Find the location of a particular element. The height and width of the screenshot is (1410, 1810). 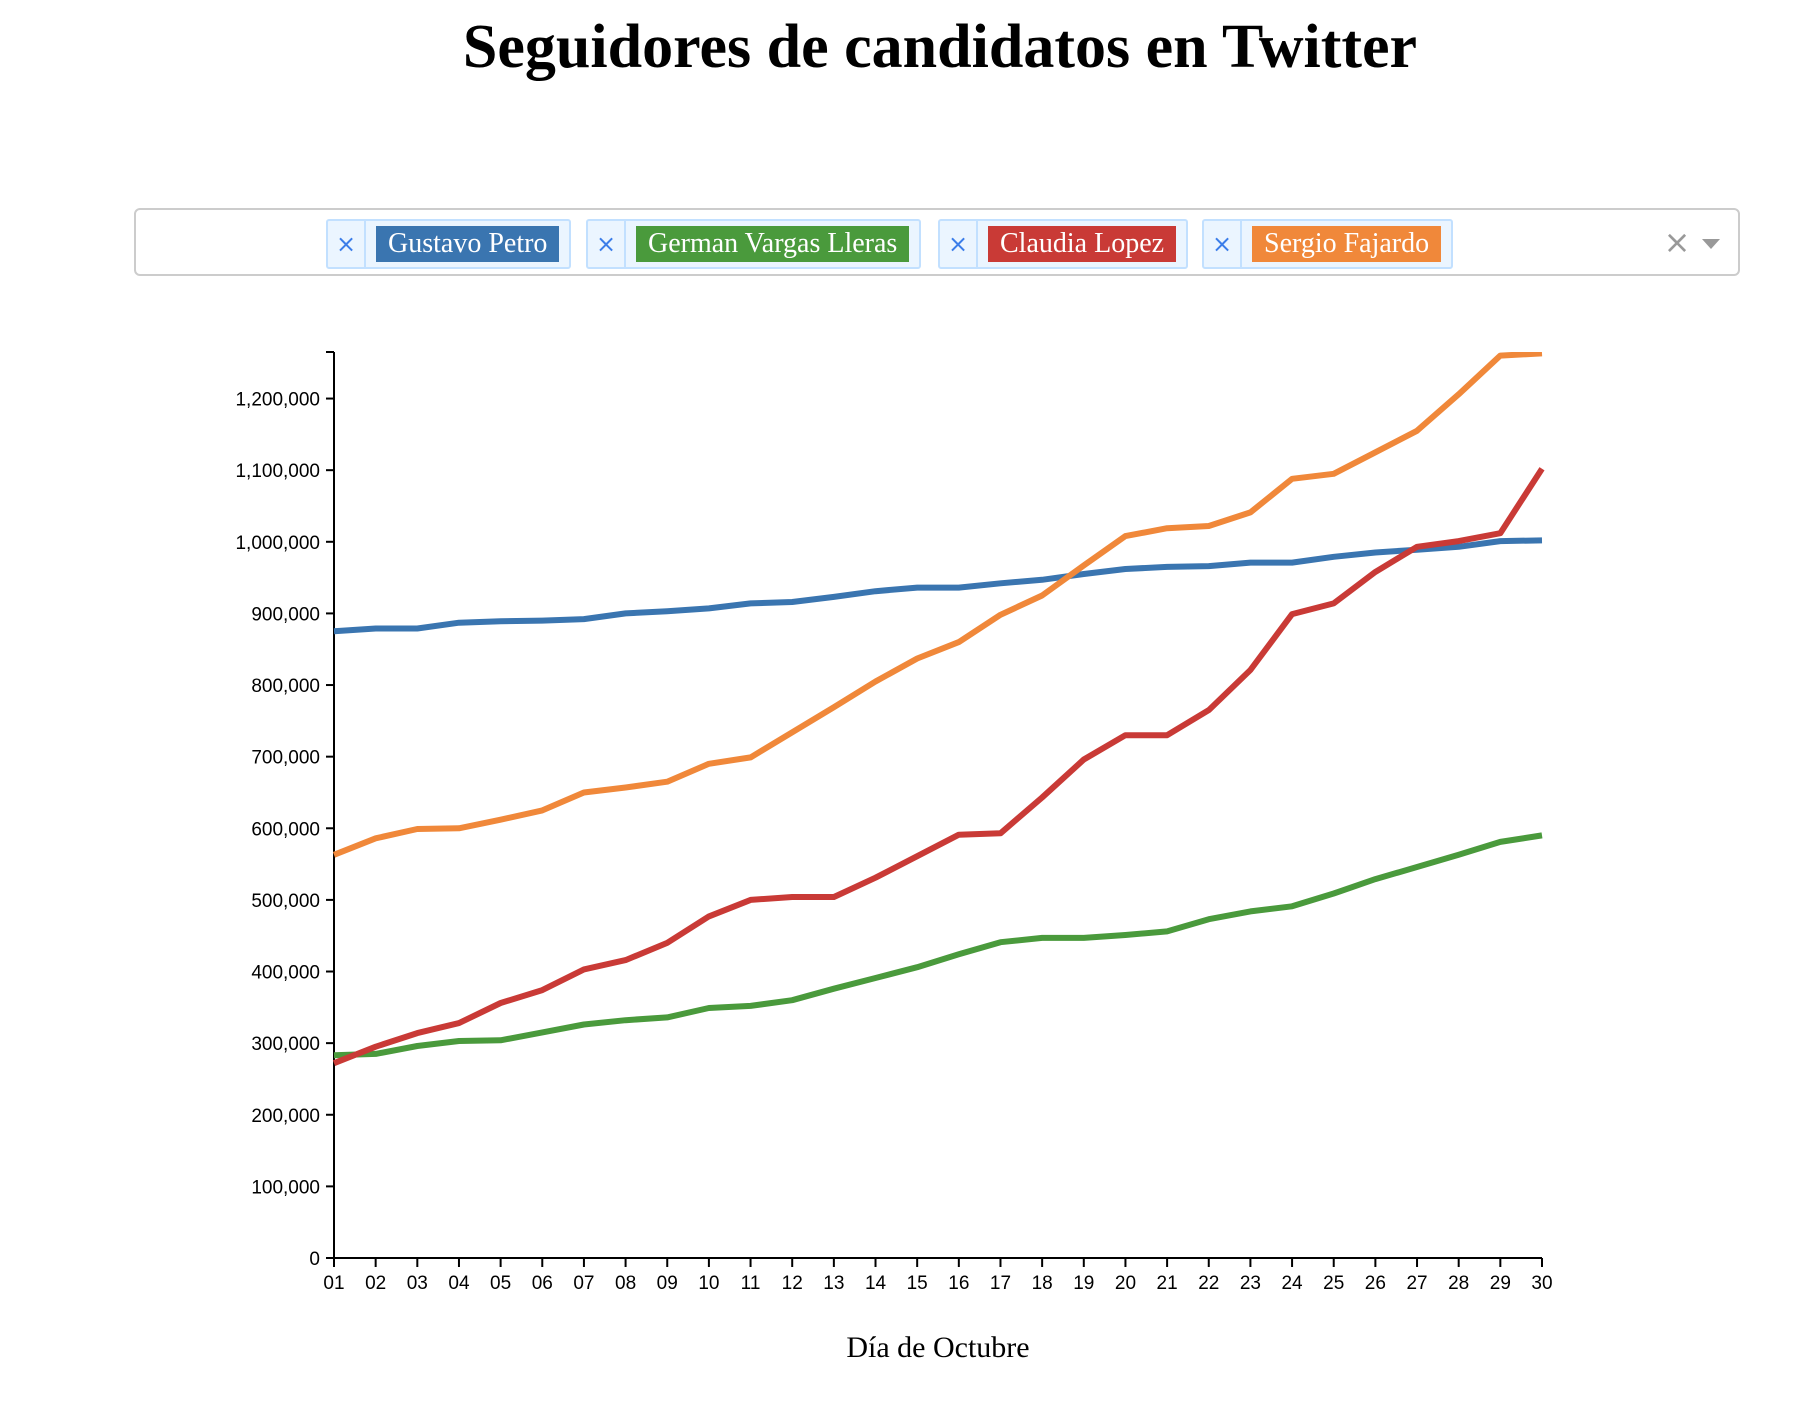

x-tick-label: 06 is located at coordinates (542, 1283).